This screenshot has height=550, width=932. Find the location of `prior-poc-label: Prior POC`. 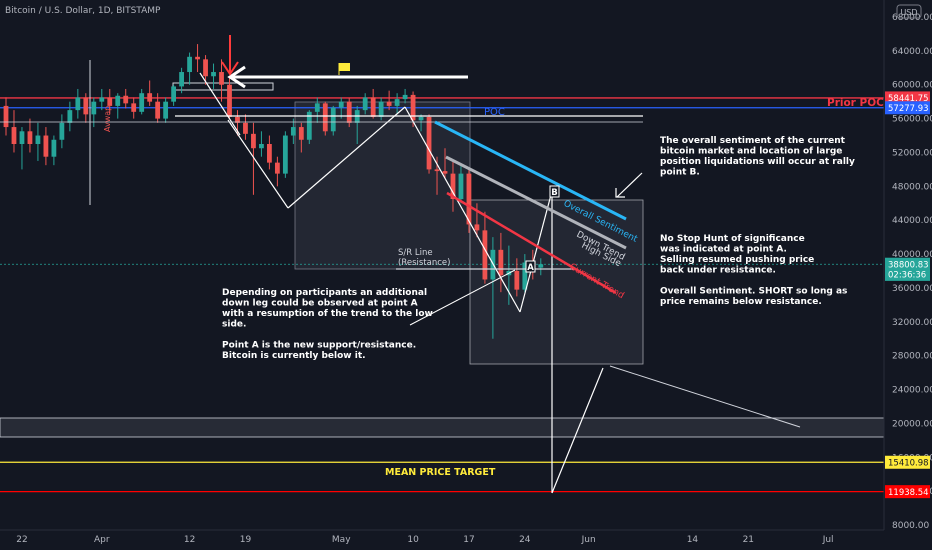

prior-poc-label: Prior POC is located at coordinates (855, 103).